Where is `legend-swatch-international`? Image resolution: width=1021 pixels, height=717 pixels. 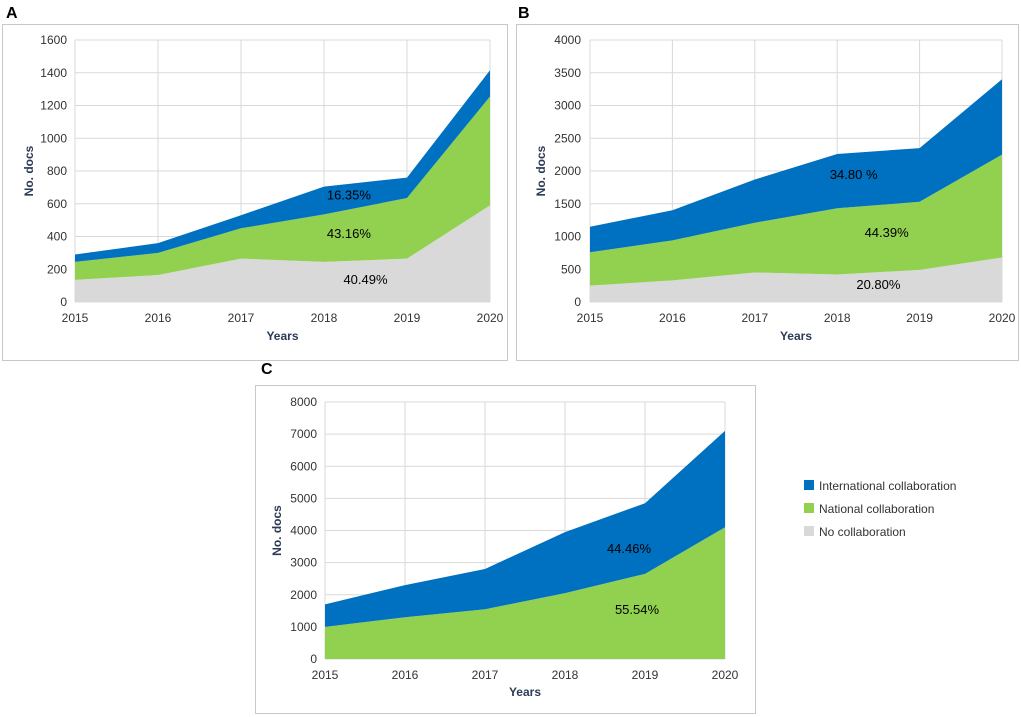 legend-swatch-international is located at coordinates (809, 485).